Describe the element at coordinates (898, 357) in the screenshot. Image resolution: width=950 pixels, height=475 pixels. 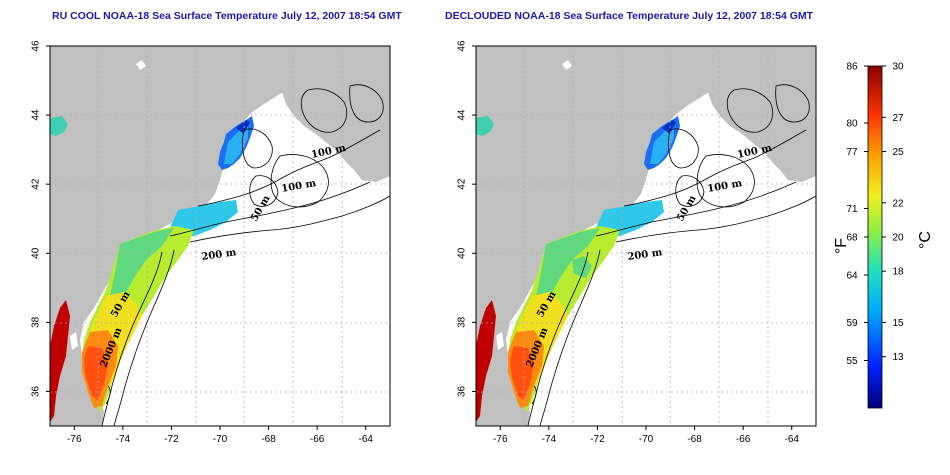
I see `celsius-tick-label: 13` at that location.